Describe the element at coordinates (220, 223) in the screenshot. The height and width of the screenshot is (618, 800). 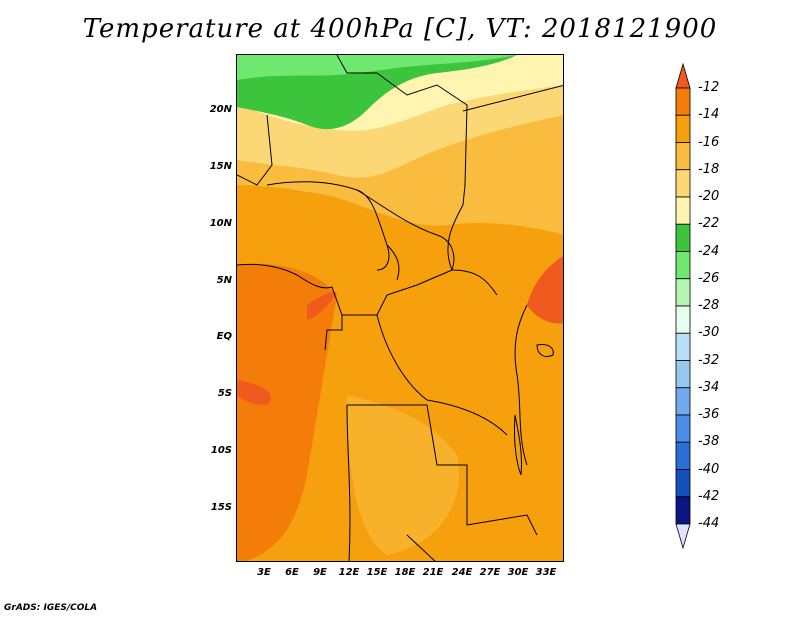
I see `y-tick-10n: 10N` at that location.